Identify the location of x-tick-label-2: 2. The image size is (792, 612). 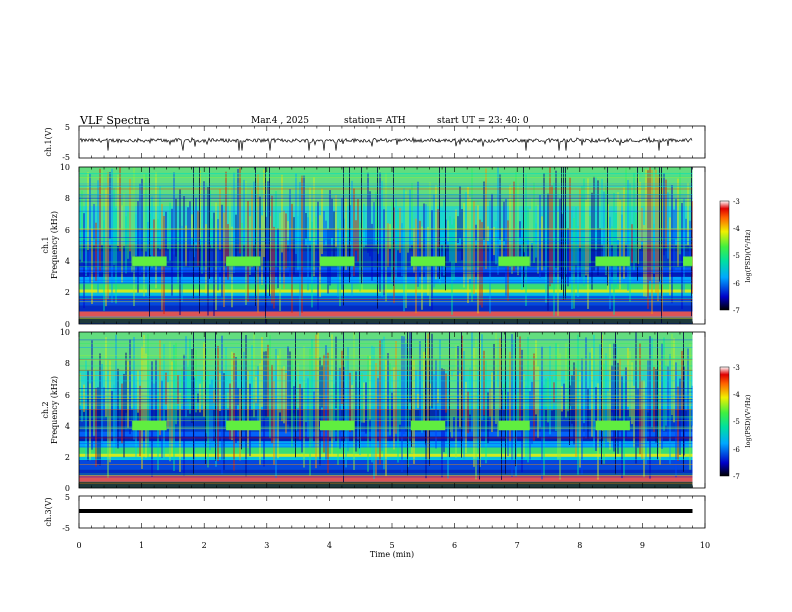
(204, 545).